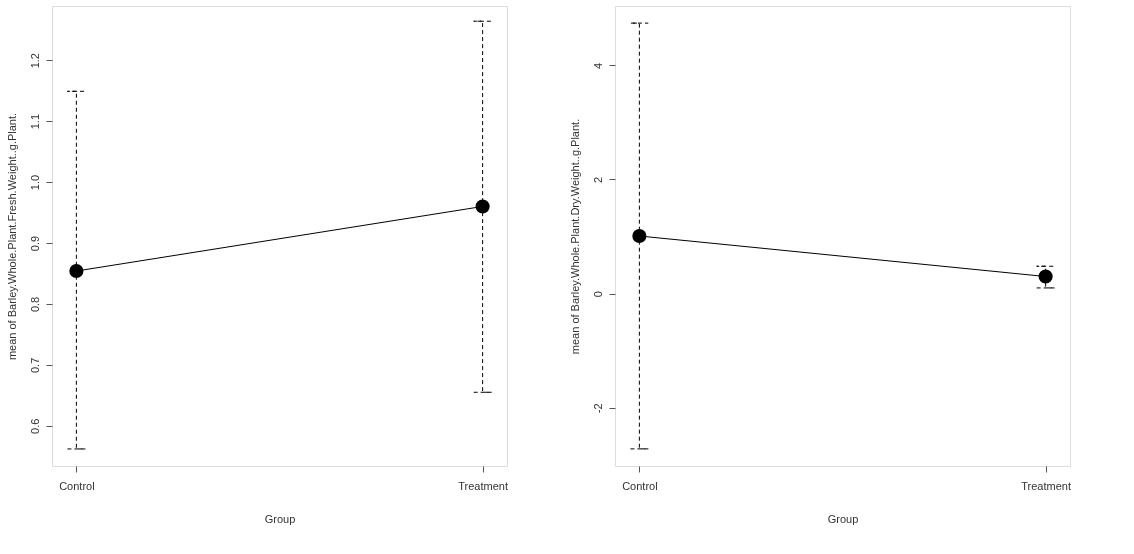  Describe the element at coordinates (574, 236) in the screenshot. I see `y-axis-title: mean of Barley.Whole.Plant.Dry.Weight..g.Plant.` at that location.